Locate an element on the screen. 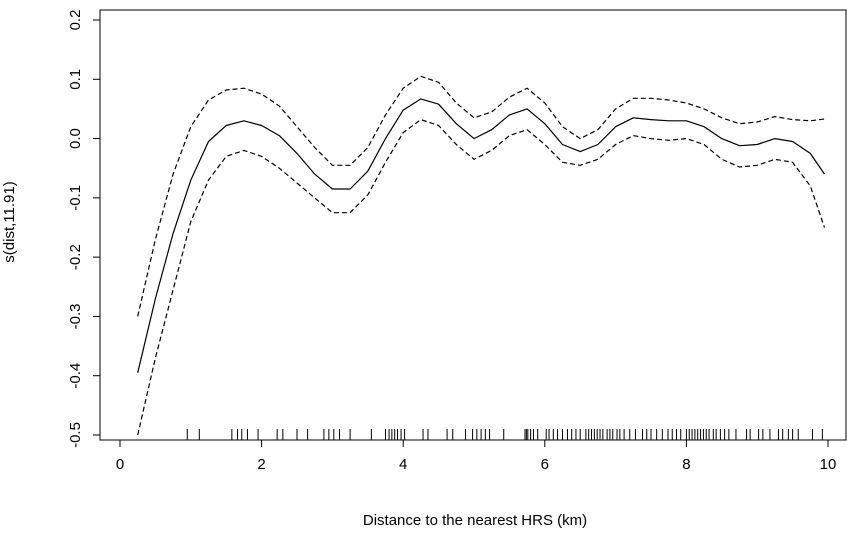 The width and height of the screenshot is (847, 538). y-tick-label-6: 0.1 is located at coordinates (75, 79).